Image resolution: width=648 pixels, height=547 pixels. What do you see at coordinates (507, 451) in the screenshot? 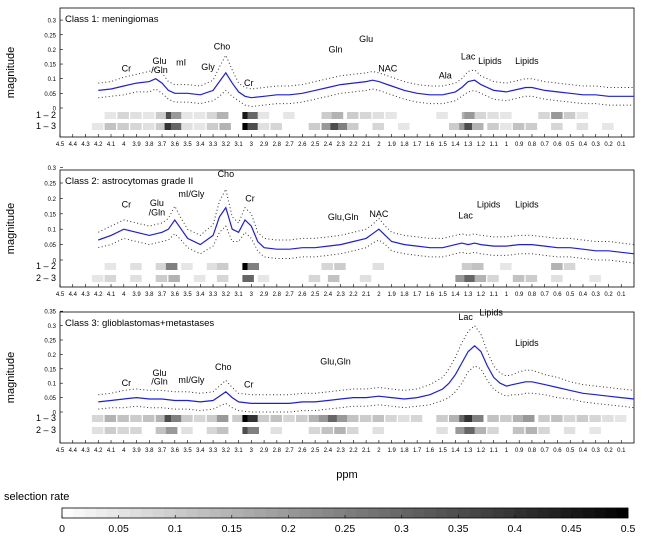
I see `x-tick-label: 1` at bounding box center [507, 451].